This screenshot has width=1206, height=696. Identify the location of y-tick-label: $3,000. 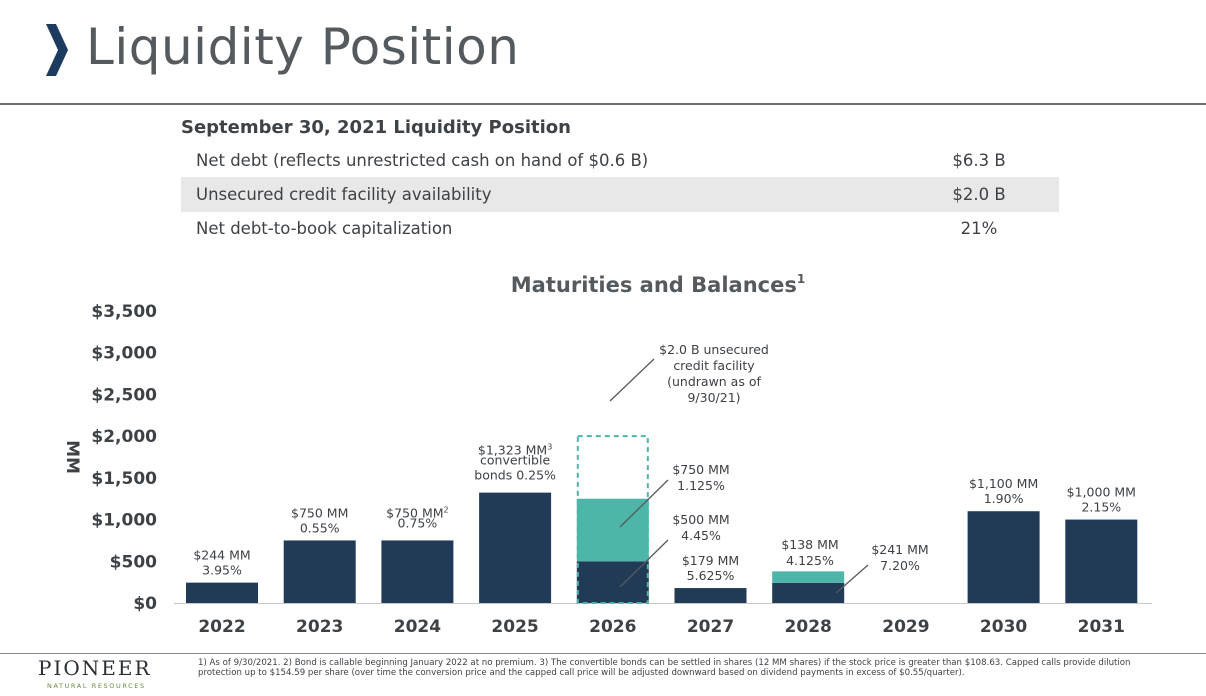
(124, 354).